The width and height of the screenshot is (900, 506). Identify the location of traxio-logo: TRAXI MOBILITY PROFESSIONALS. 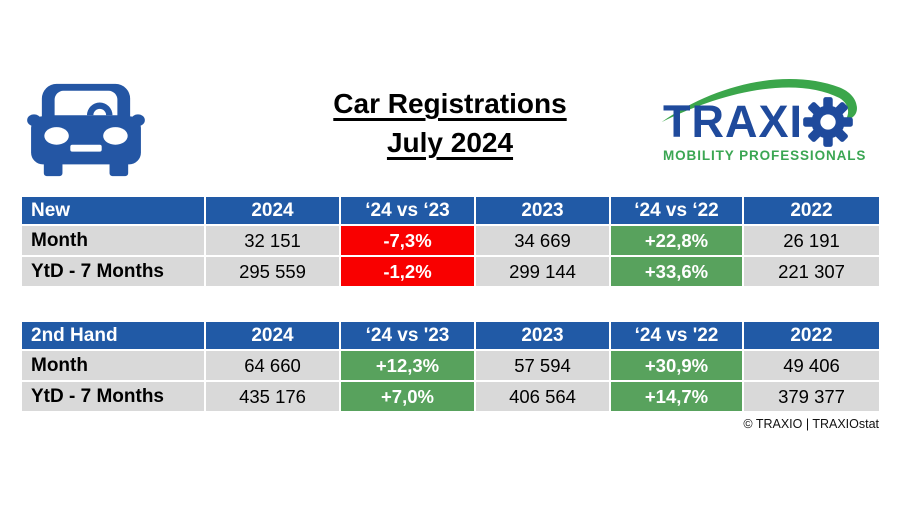
(773, 120).